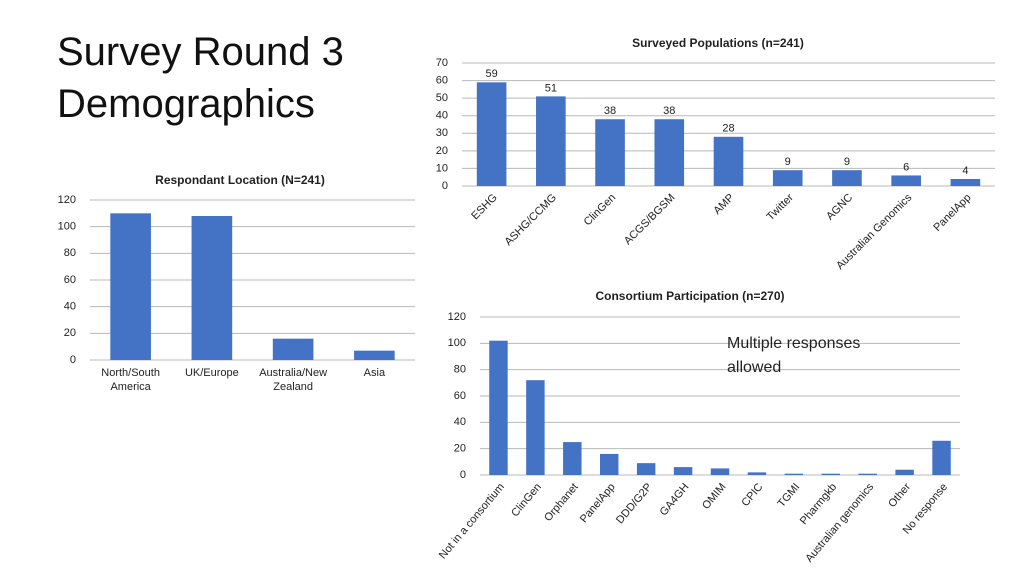 This screenshot has width=1024, height=576. Describe the element at coordinates (551, 88) in the screenshot. I see `data-label: 51` at that location.